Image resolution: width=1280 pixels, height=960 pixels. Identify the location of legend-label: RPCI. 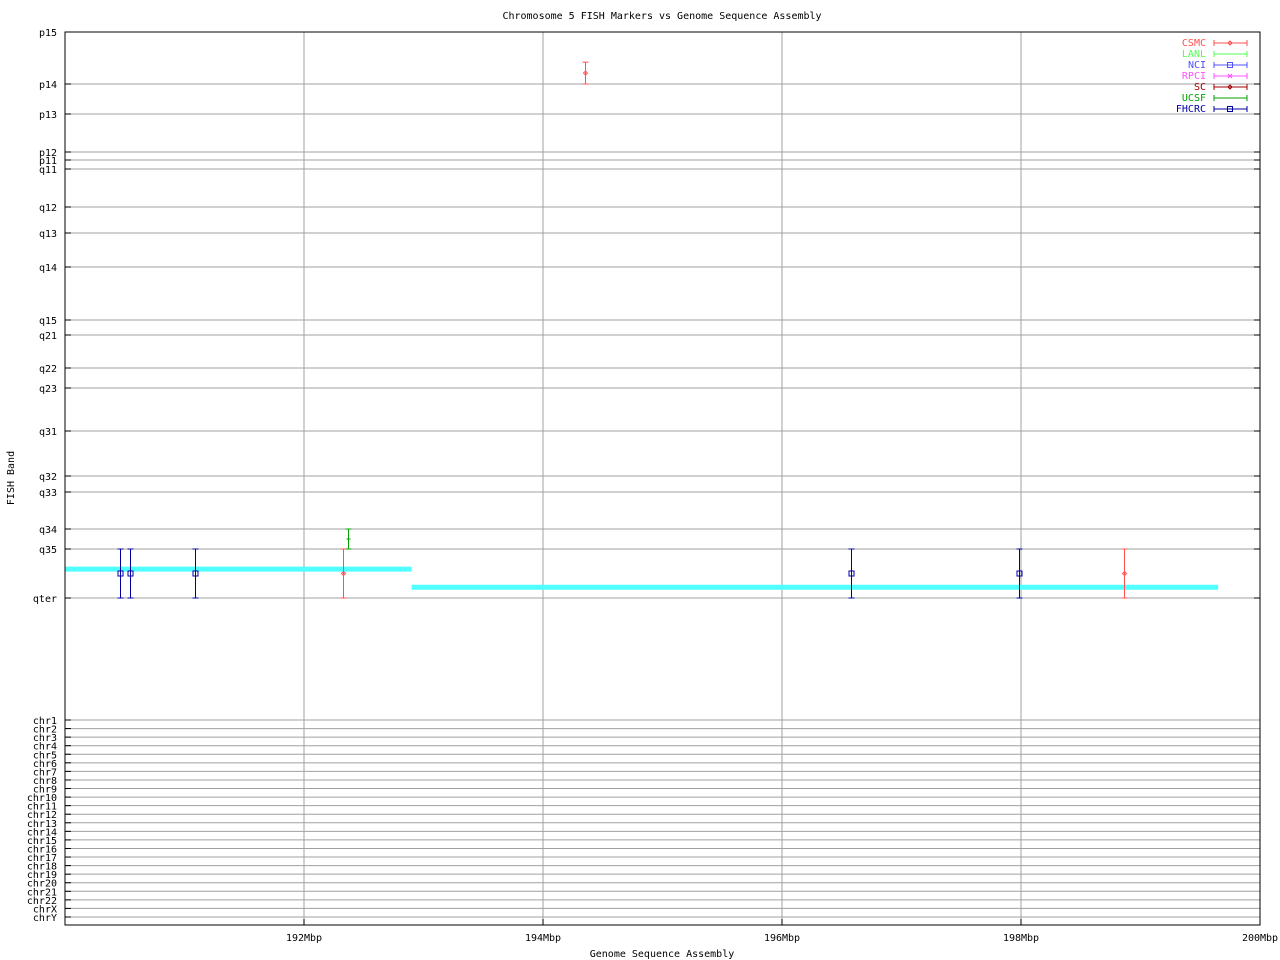
(1194, 76).